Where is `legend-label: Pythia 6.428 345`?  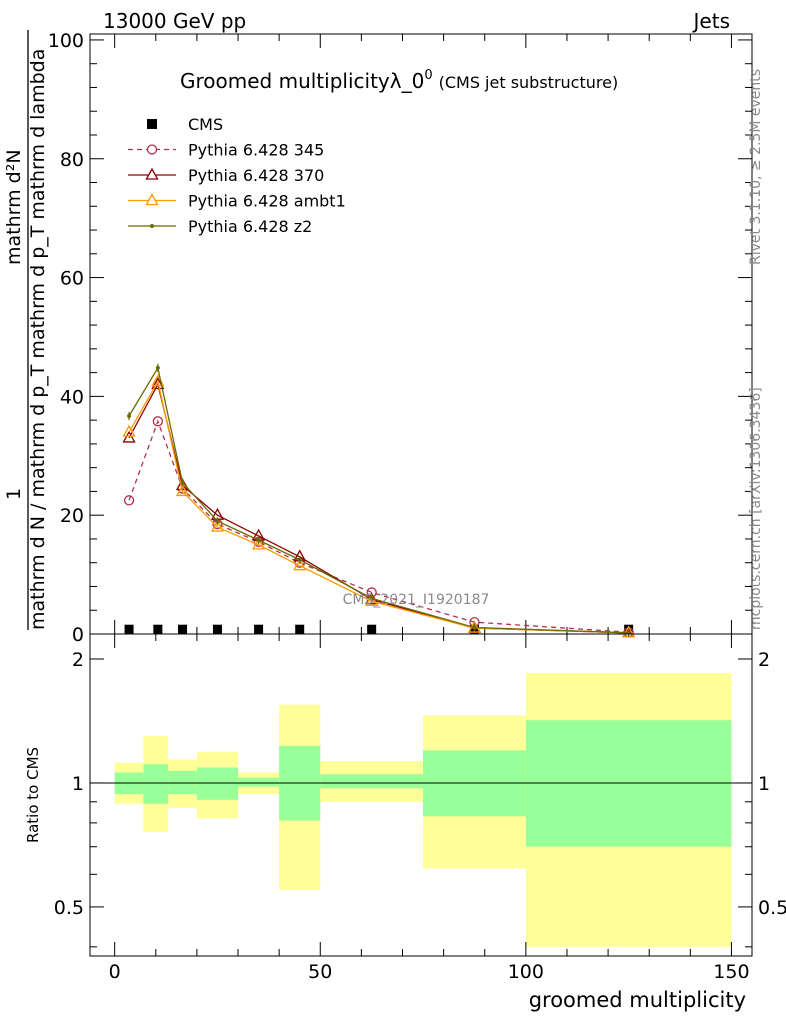
legend-label: Pythia 6.428 345 is located at coordinates (256, 150).